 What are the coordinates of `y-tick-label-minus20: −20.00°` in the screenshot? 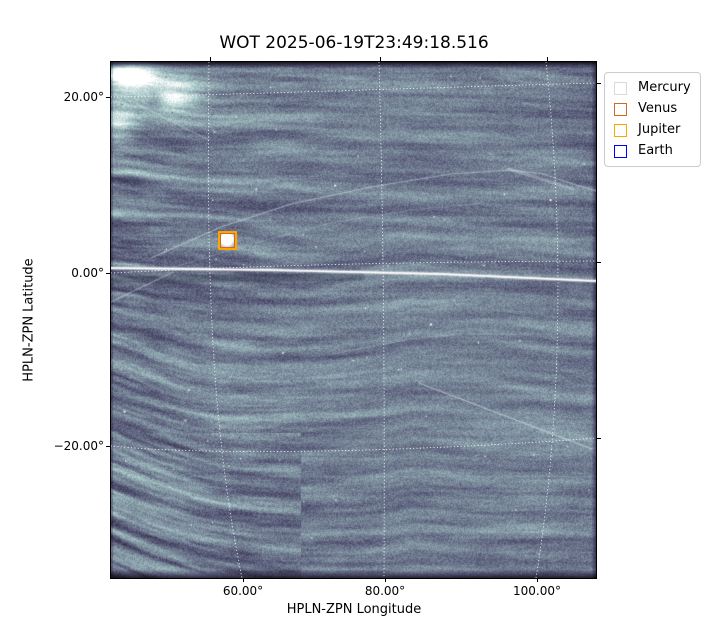 It's located at (78, 446).